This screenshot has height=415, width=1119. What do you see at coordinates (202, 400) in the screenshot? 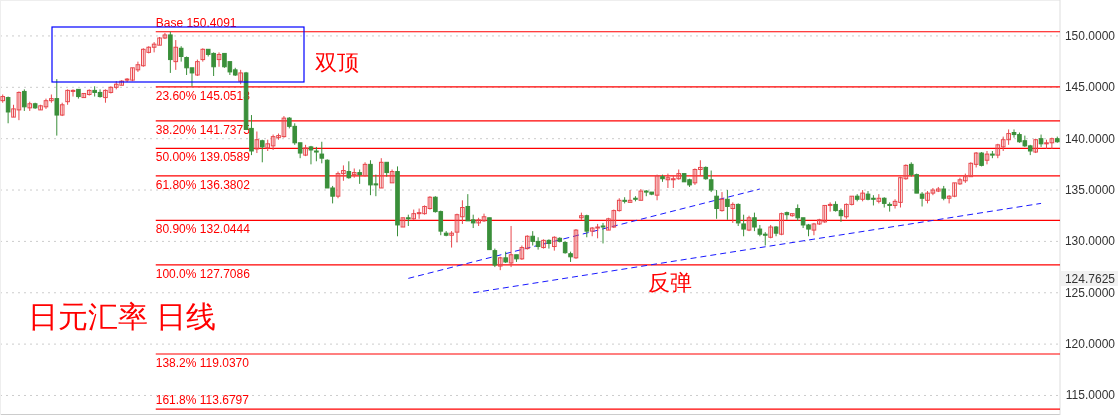
I see `fib-label: 161.8% 113.6797` at bounding box center [202, 400].